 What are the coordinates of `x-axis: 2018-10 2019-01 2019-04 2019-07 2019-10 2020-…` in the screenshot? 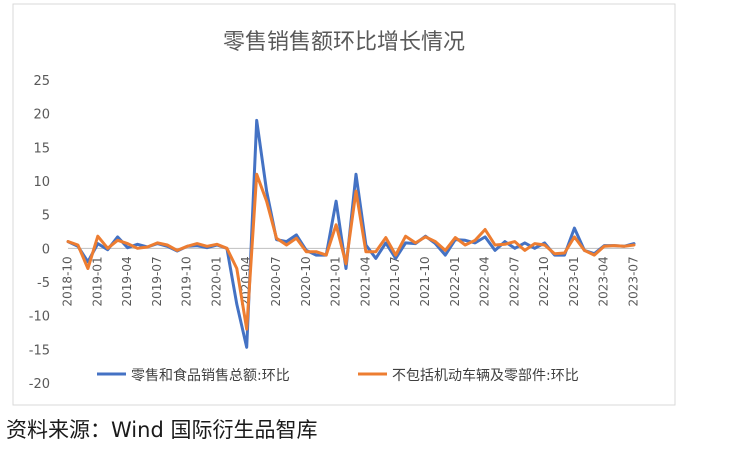 It's located at (351, 276).